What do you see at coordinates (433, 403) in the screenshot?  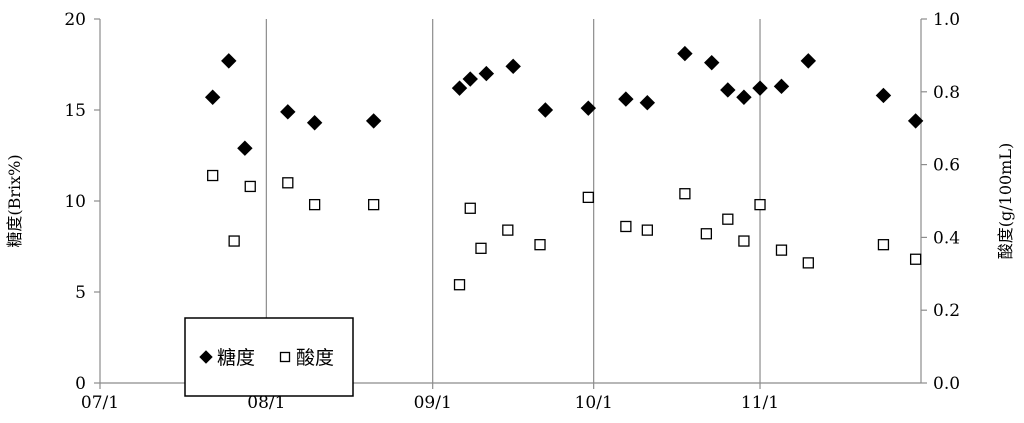 I see `x-tick-label: 09/1` at bounding box center [433, 403].